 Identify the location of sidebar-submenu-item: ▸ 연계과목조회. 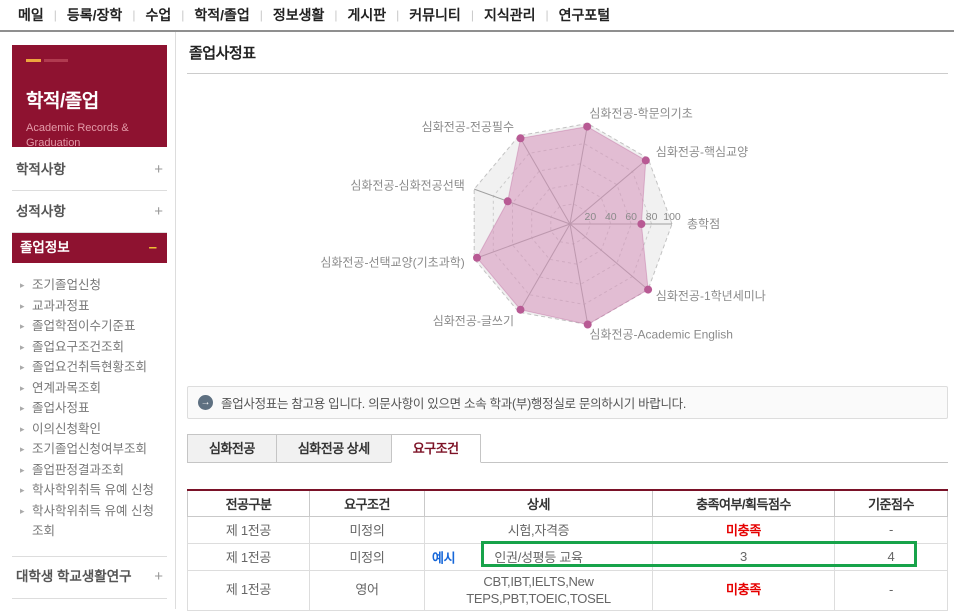
(92, 388).